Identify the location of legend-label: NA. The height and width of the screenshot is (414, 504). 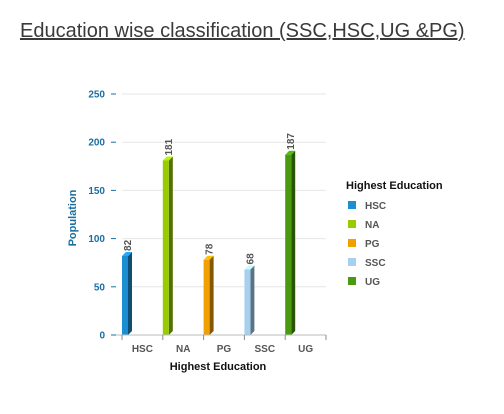
(372, 225).